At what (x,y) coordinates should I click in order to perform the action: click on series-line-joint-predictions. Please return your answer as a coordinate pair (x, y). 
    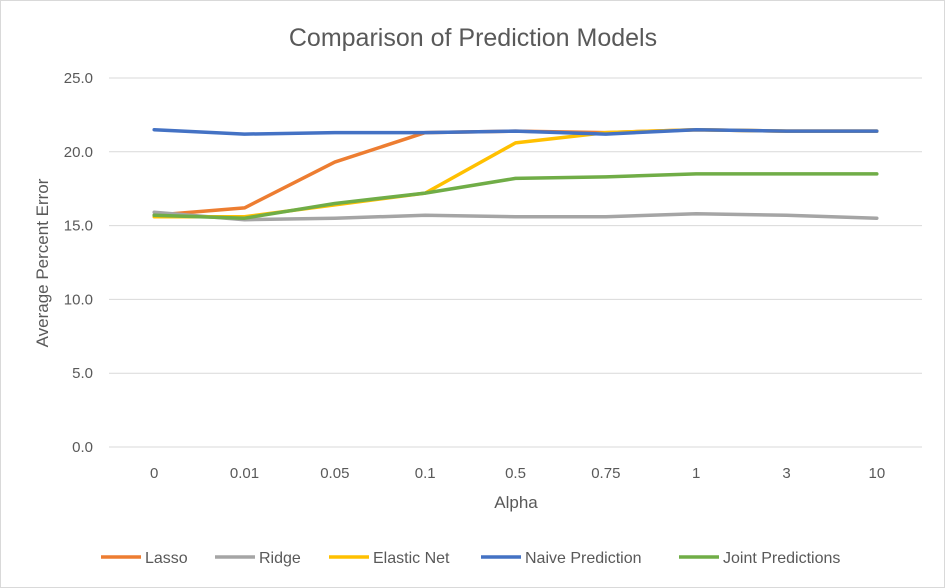
    Looking at the image, I should click on (515, 196).